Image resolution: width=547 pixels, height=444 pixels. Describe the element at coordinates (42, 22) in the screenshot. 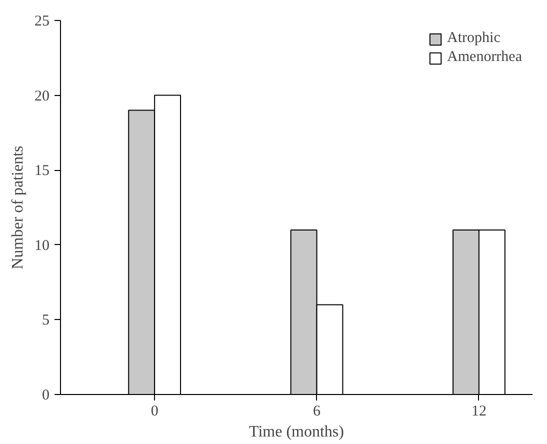

I see `y-tick-label: 25` at that location.